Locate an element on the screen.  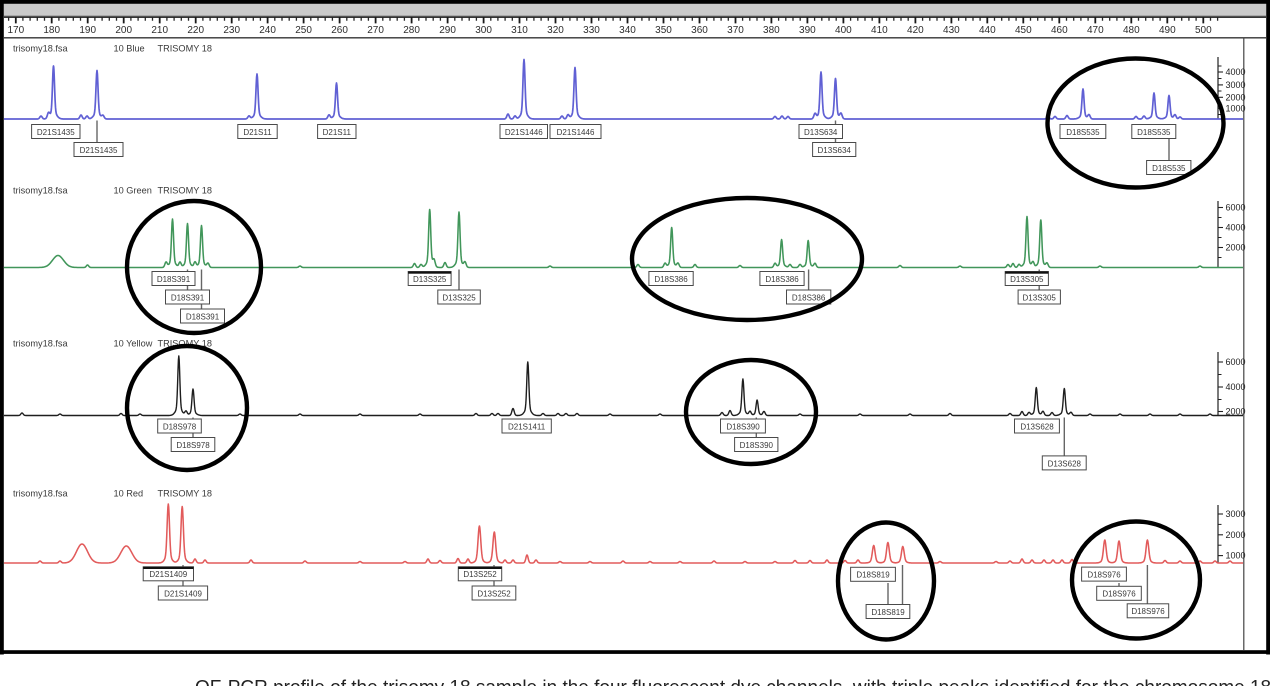
svg-text: 250 is located at coordinates (303, 30).